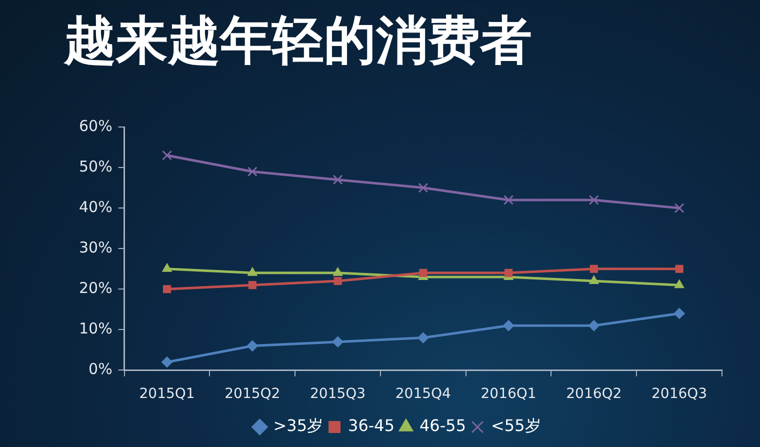 The height and width of the screenshot is (447, 760). Describe the element at coordinates (371, 426) in the screenshot. I see `legend-label: 36-45` at that location.